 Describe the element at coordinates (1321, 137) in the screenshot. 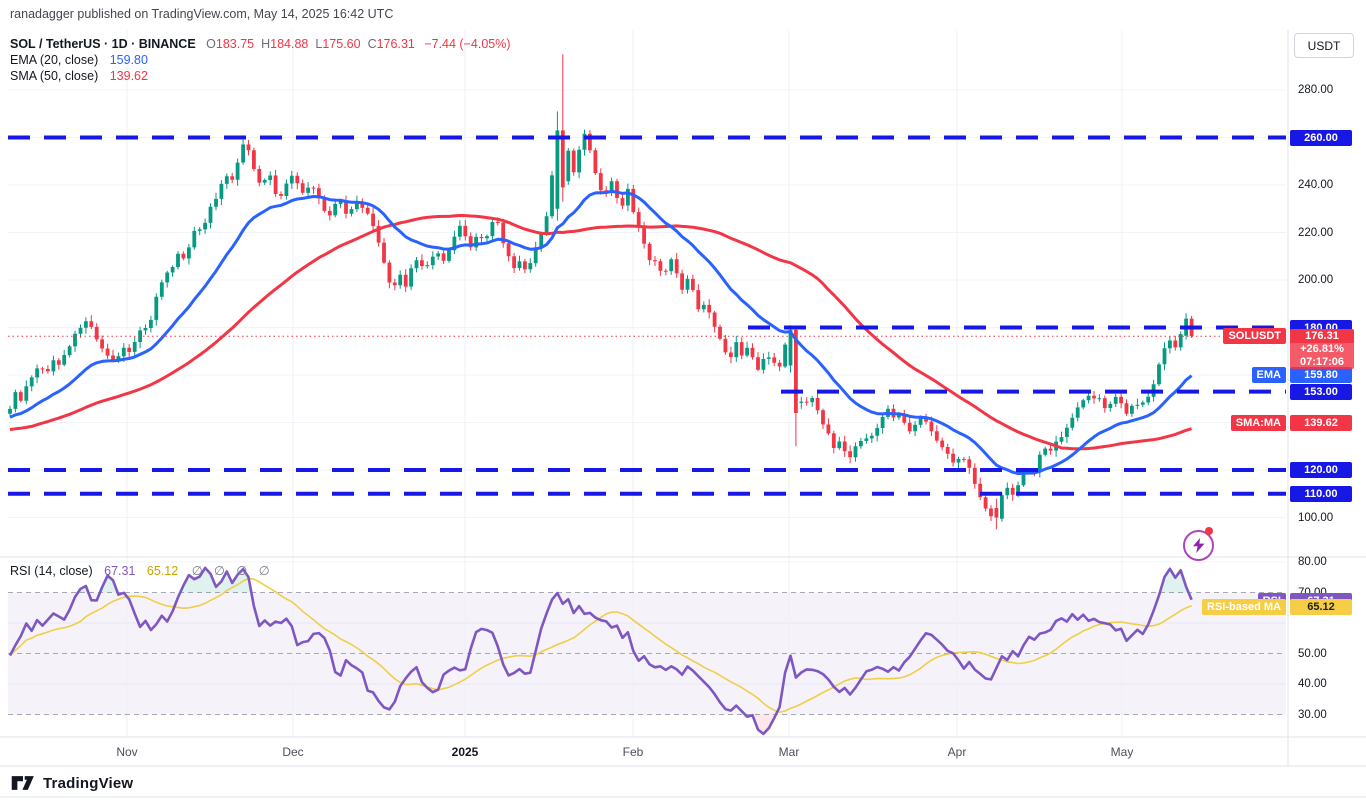

I see `level-price-badge: 260.00` at that location.